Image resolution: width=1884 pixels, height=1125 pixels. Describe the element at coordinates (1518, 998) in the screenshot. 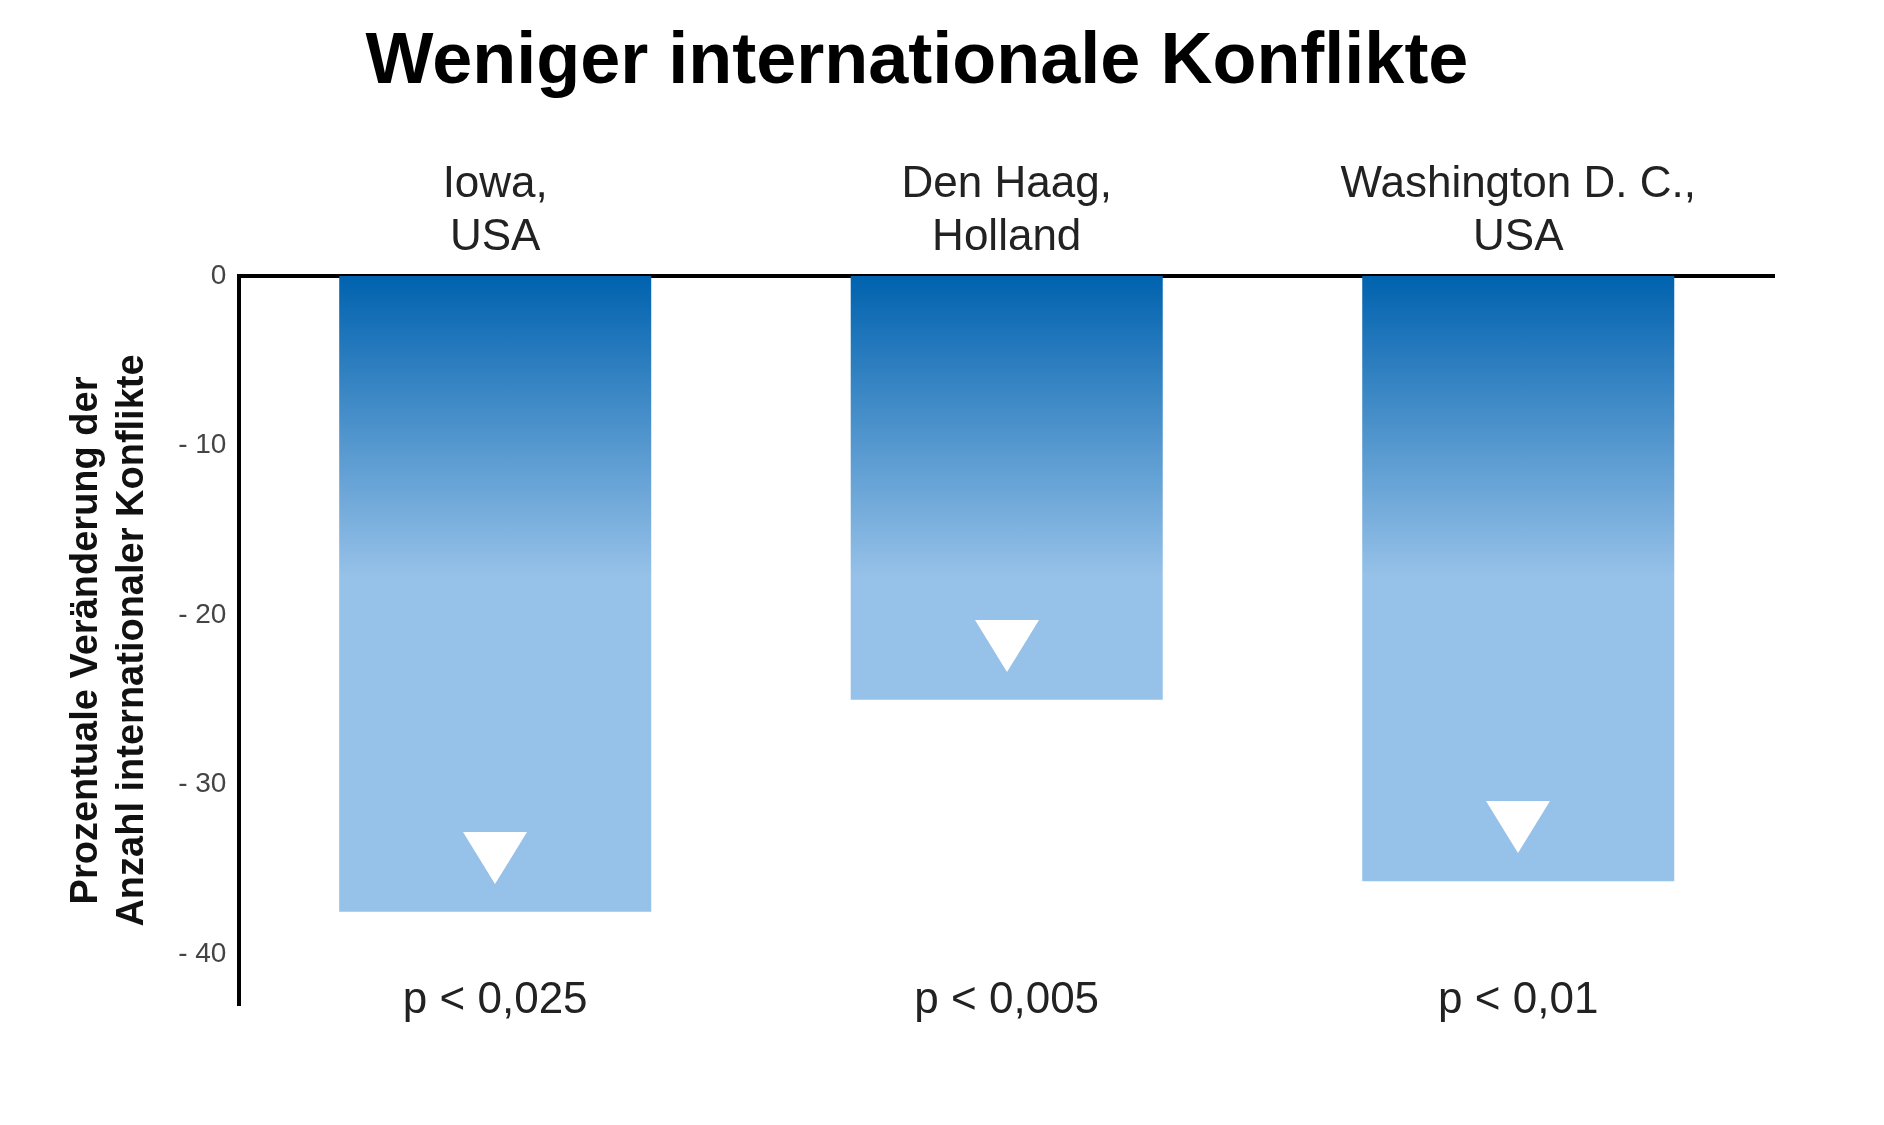

I see `annotation: p < 0,01` at that location.